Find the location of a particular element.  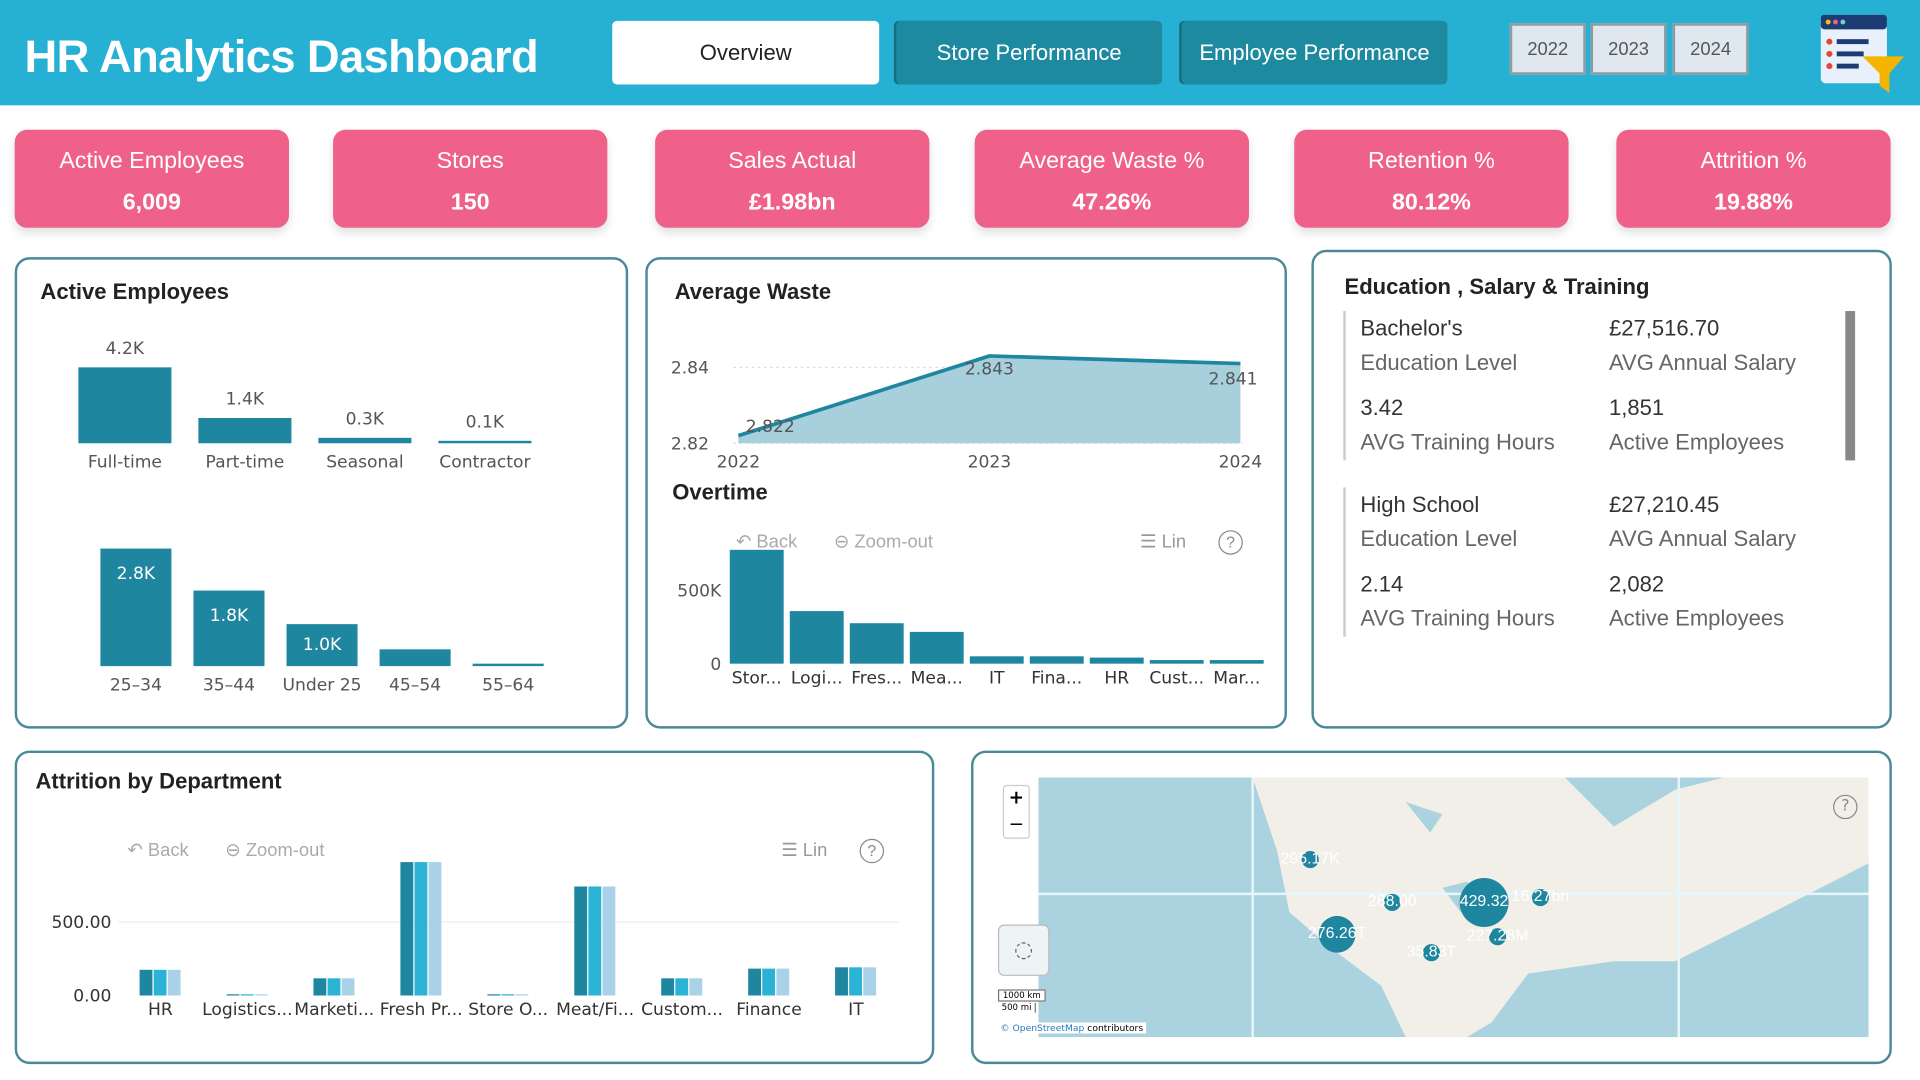

average-waste-chart: 2.82 2.84 2.822 2022 2.843 2023 2.841 2024 is located at coordinates (966, 413).